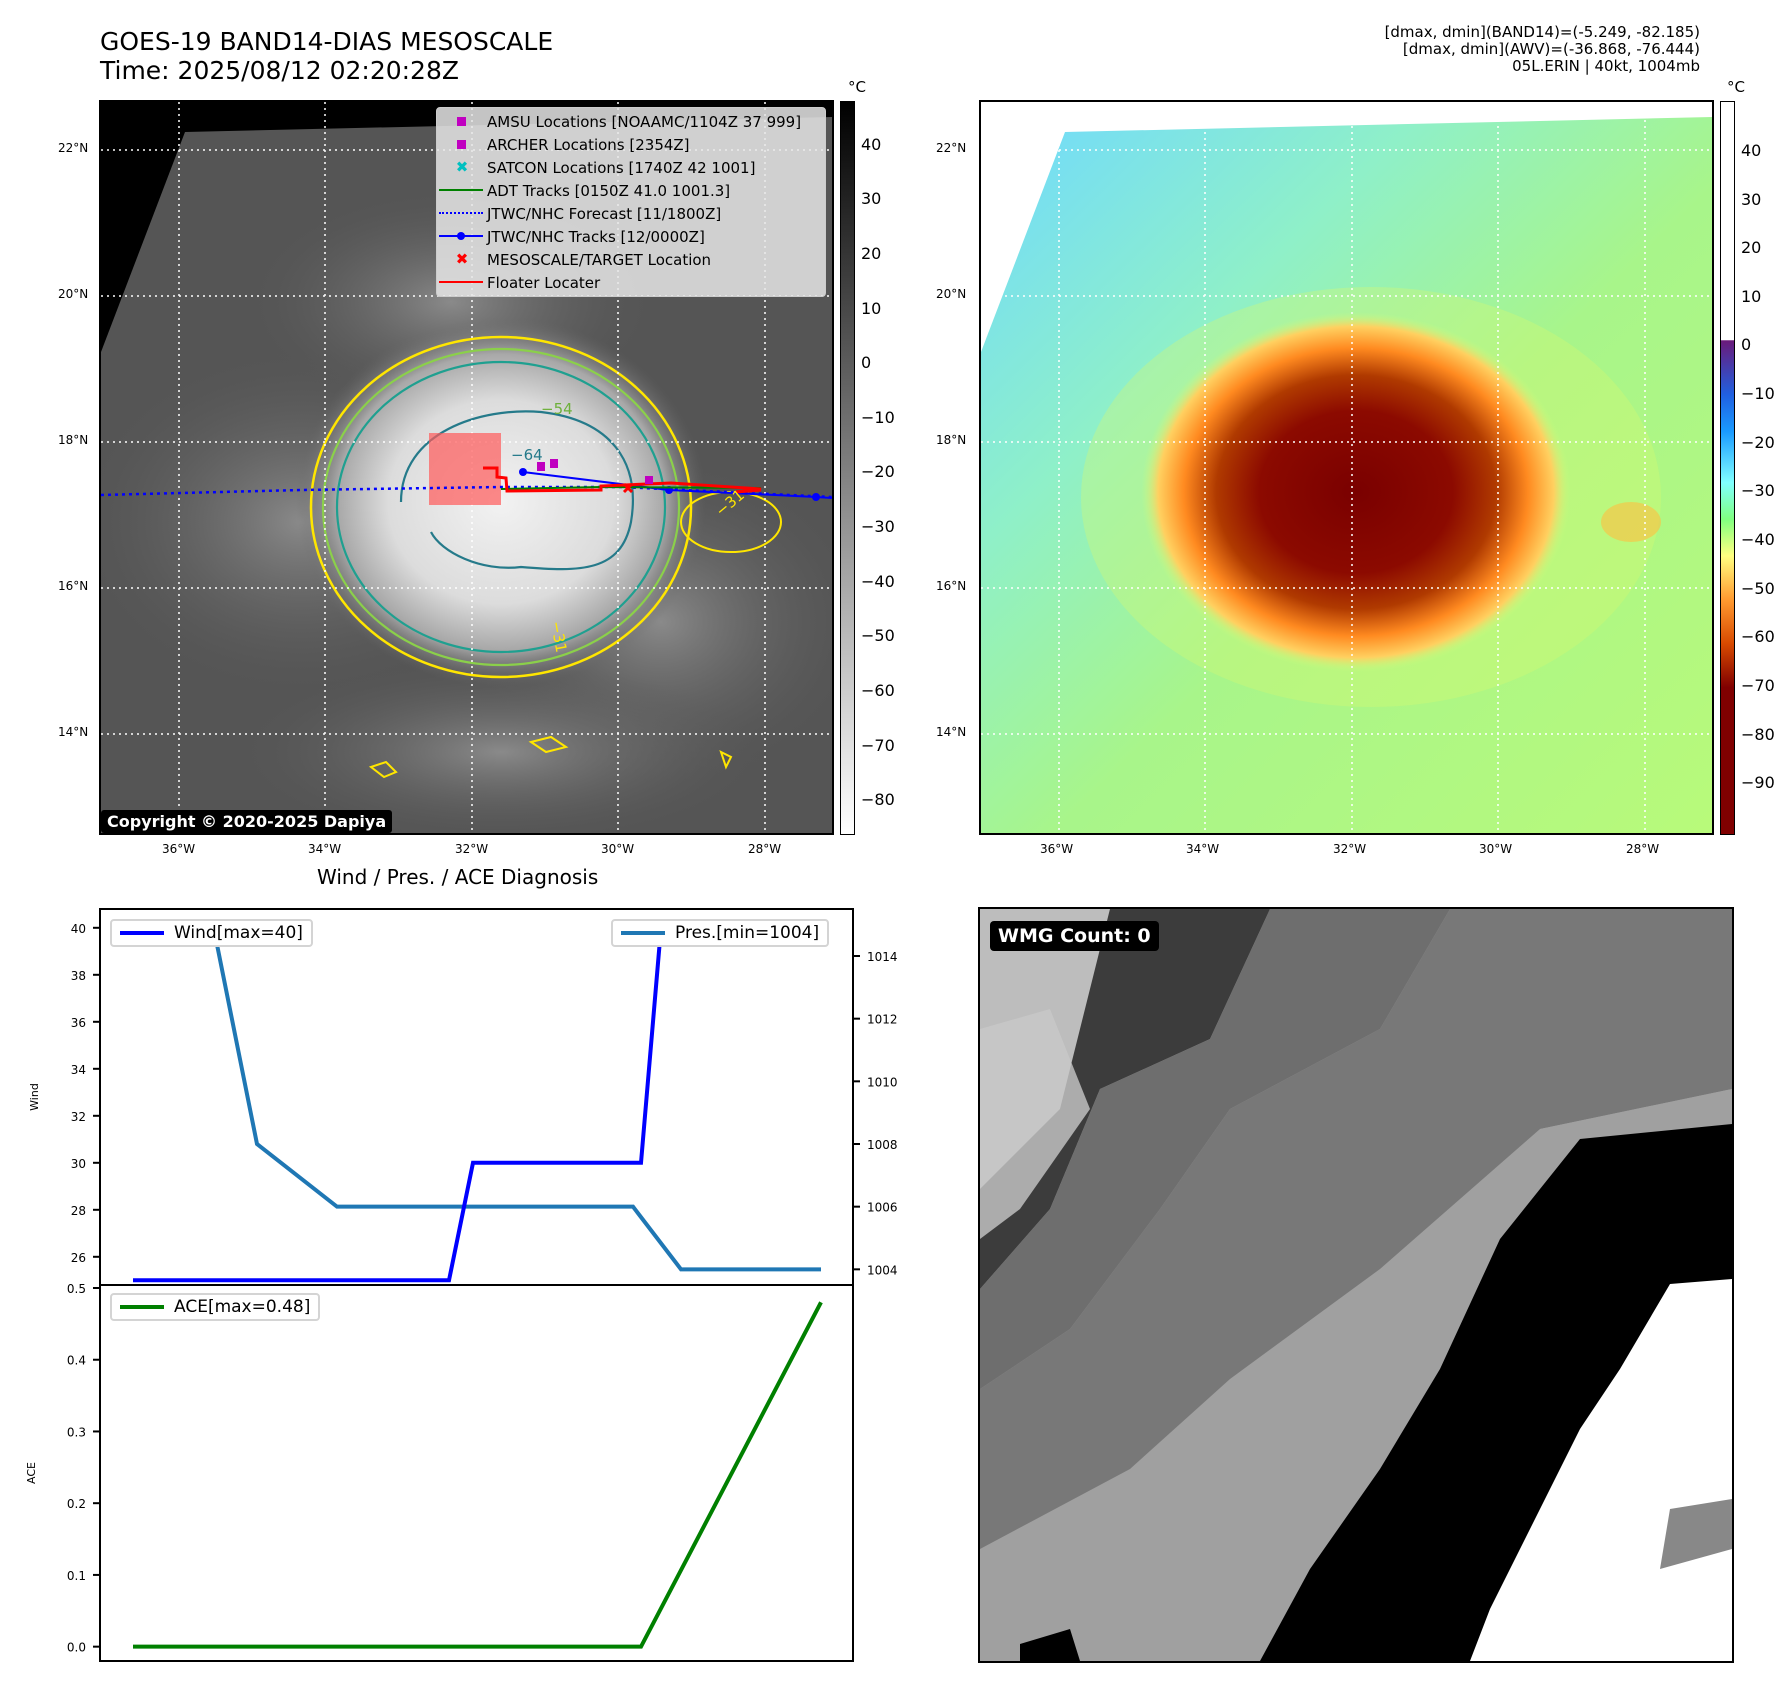  Describe the element at coordinates (462, 236) in the screenshot. I see `line-dot-icon` at that location.